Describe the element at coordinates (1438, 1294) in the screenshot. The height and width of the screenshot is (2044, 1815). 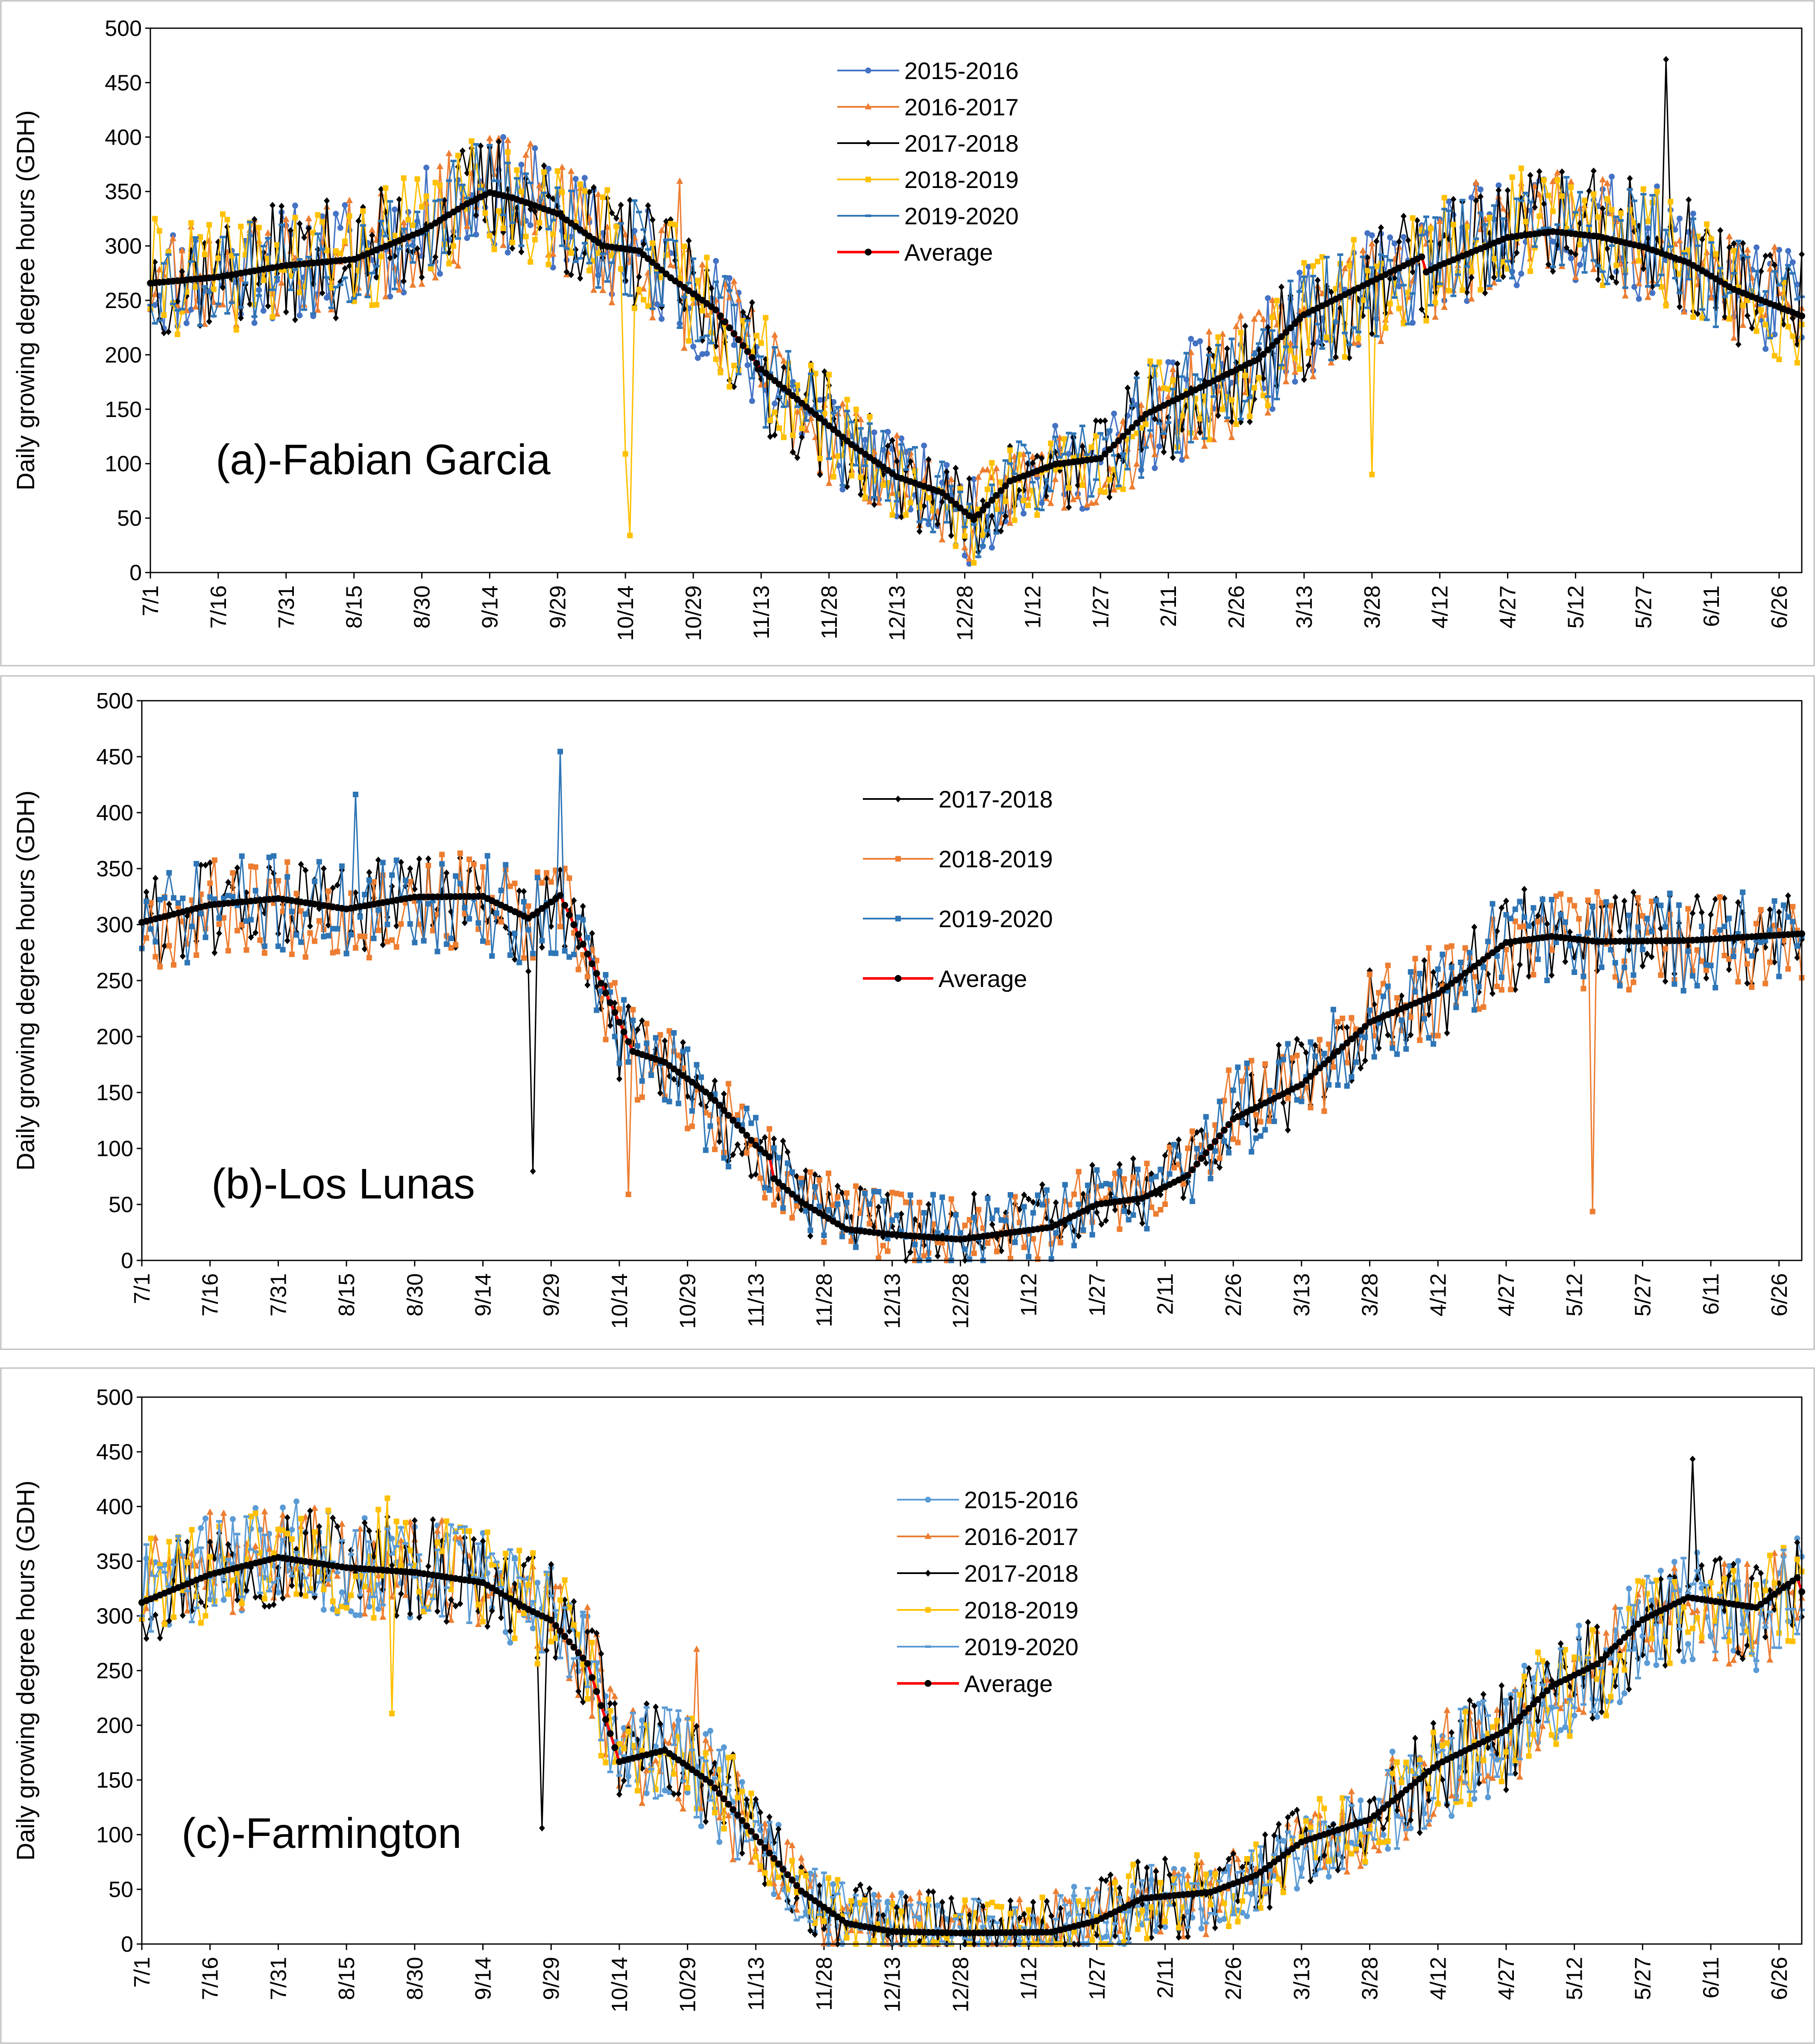
I see `x-tick-label: 4/12` at that location.